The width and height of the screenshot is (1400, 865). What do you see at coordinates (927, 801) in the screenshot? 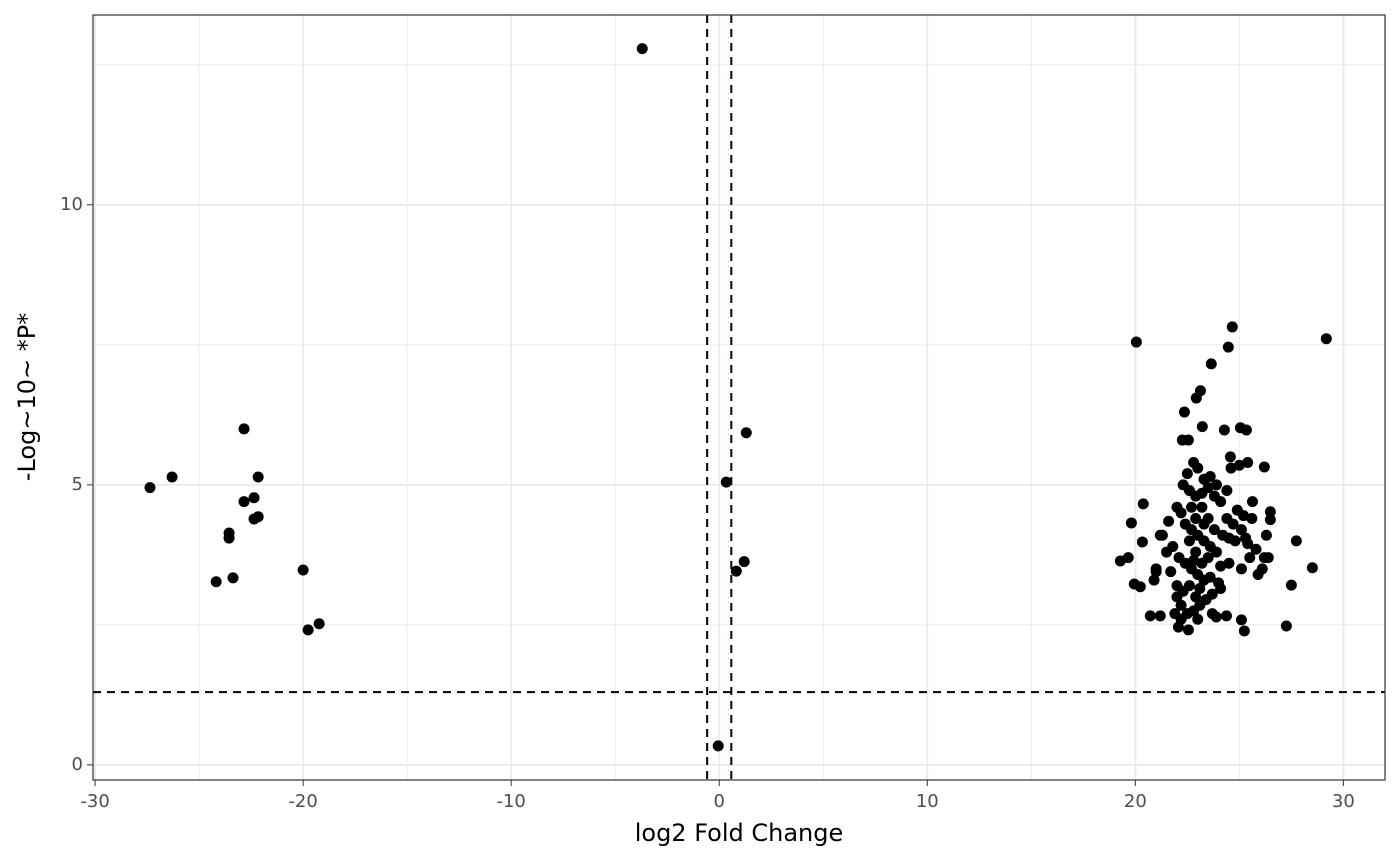
I see `x-tick-label: 10` at bounding box center [927, 801].